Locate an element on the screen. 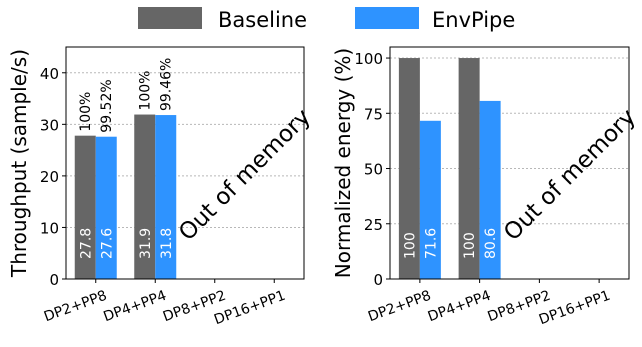 The height and width of the screenshot is (347, 642). bar-percent-label: 99.46% is located at coordinates (167, 84).